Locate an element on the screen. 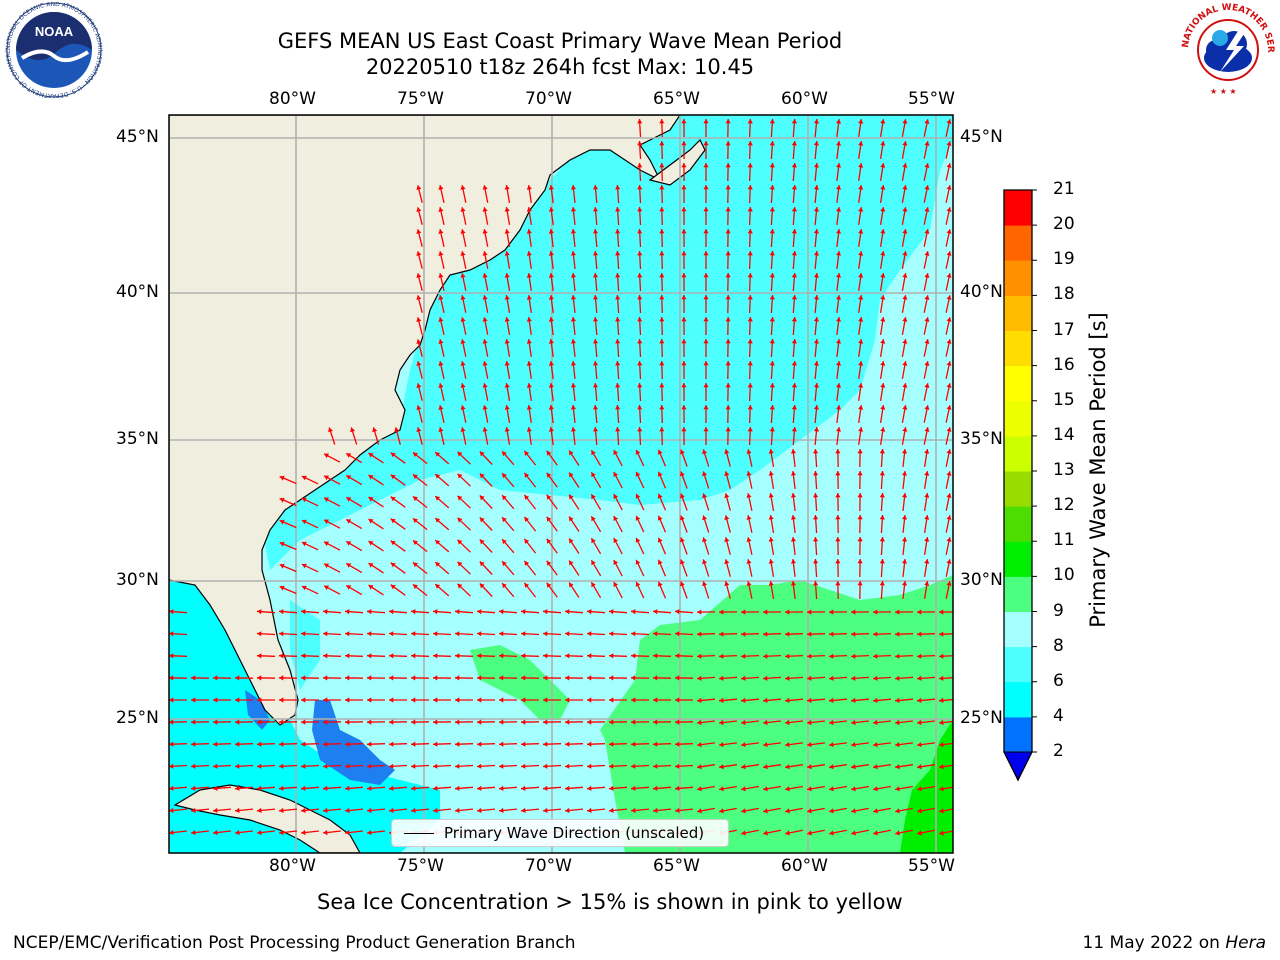 Image resolution: width=1280 pixels, height=960 pixels. colorbar is located at coordinates (1020, 485).